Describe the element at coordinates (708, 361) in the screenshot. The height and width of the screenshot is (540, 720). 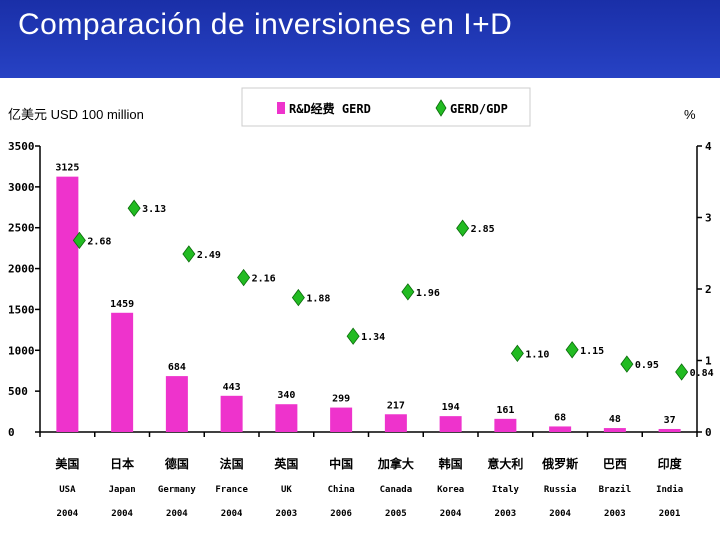
I see `right-tick-label: 1` at that location.